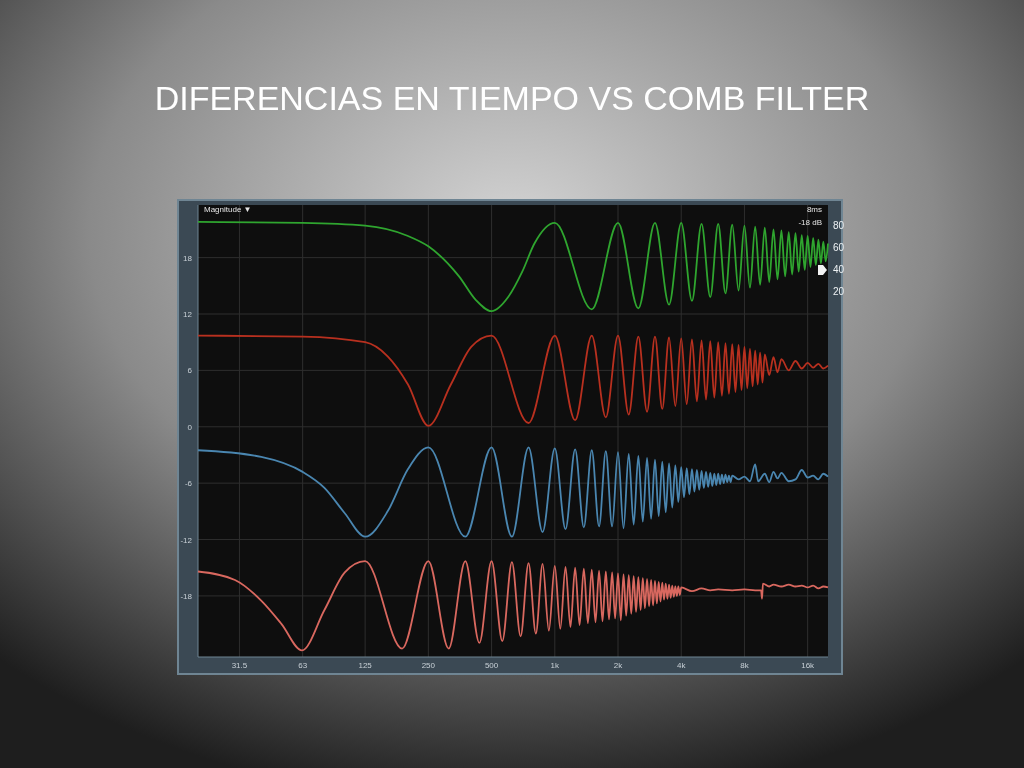  What do you see at coordinates (190, 427) in the screenshot?
I see `y-tick-label: 0` at bounding box center [190, 427].